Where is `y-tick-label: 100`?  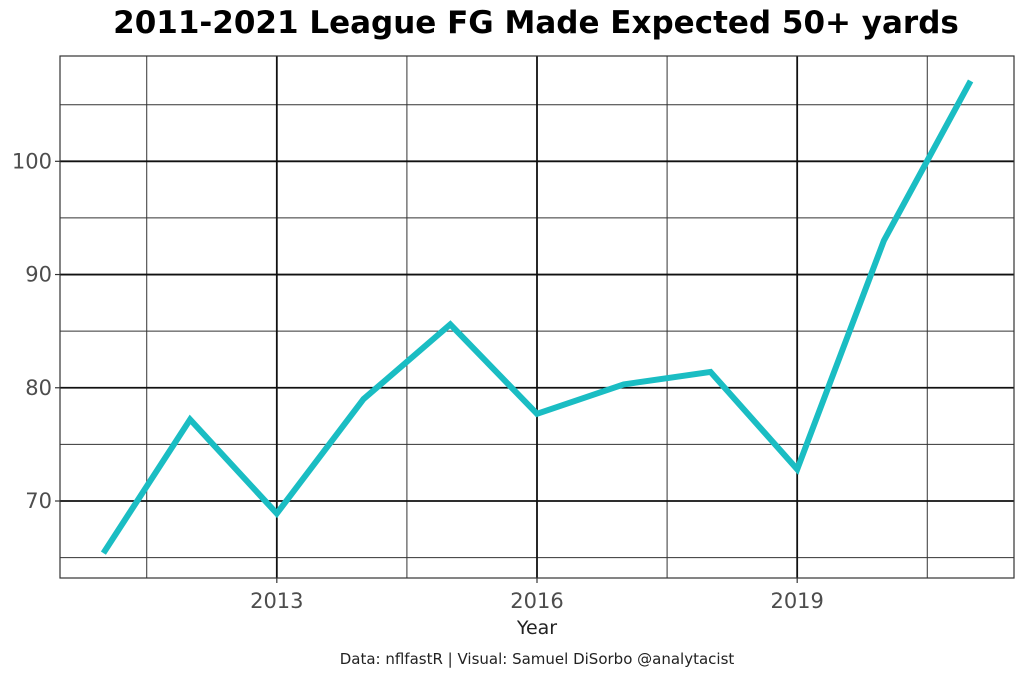 y-tick-label: 100 is located at coordinates (32, 161).